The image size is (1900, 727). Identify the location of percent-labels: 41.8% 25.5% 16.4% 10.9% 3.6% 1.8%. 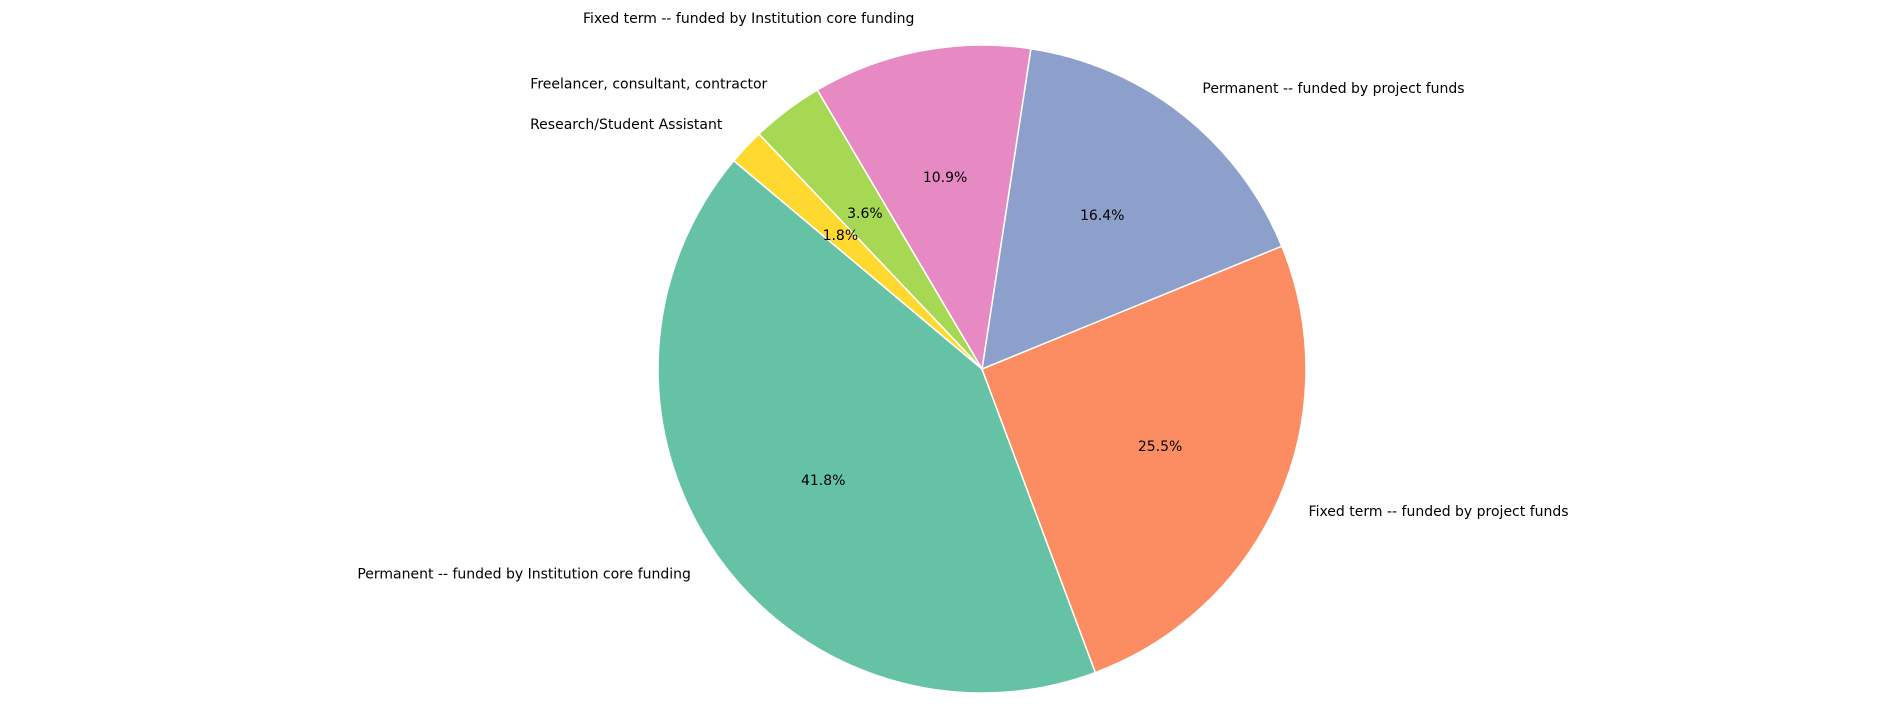
(991, 329).